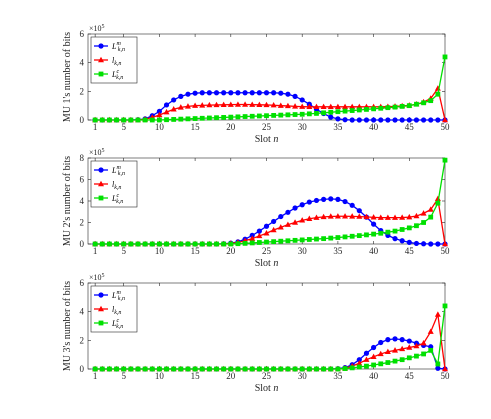 The width and height of the screenshot is (491, 419). What do you see at coordinates (114, 295) in the screenshot?
I see `legend-symbol: L` at bounding box center [114, 295].